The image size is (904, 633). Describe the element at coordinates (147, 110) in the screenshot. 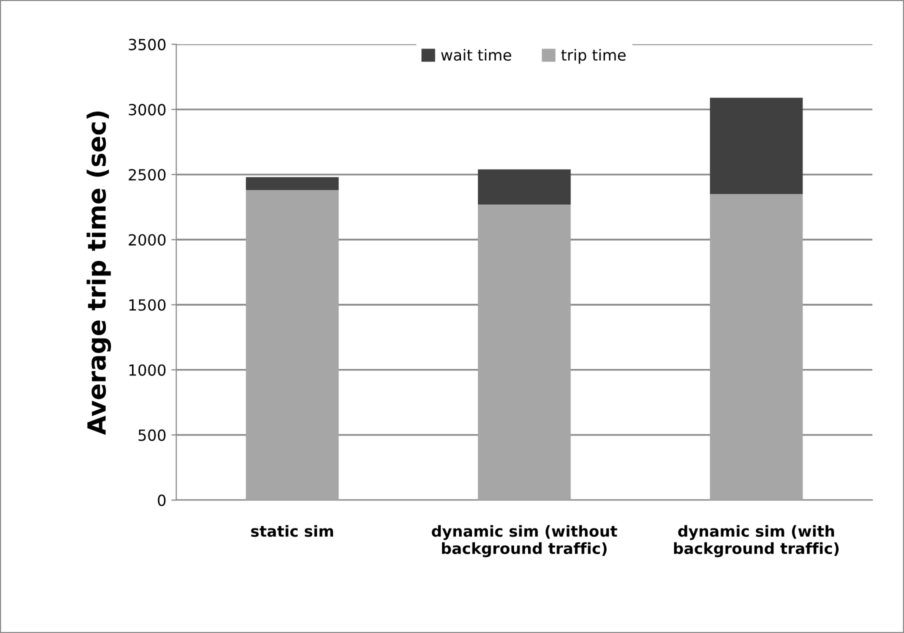

I see `y-tick-label: 3000` at that location.